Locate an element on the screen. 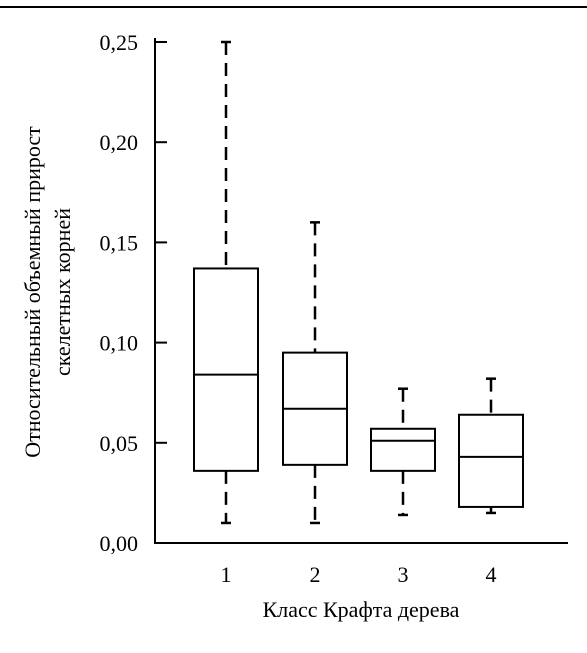  x-tick-label: 4 is located at coordinates (491, 574).